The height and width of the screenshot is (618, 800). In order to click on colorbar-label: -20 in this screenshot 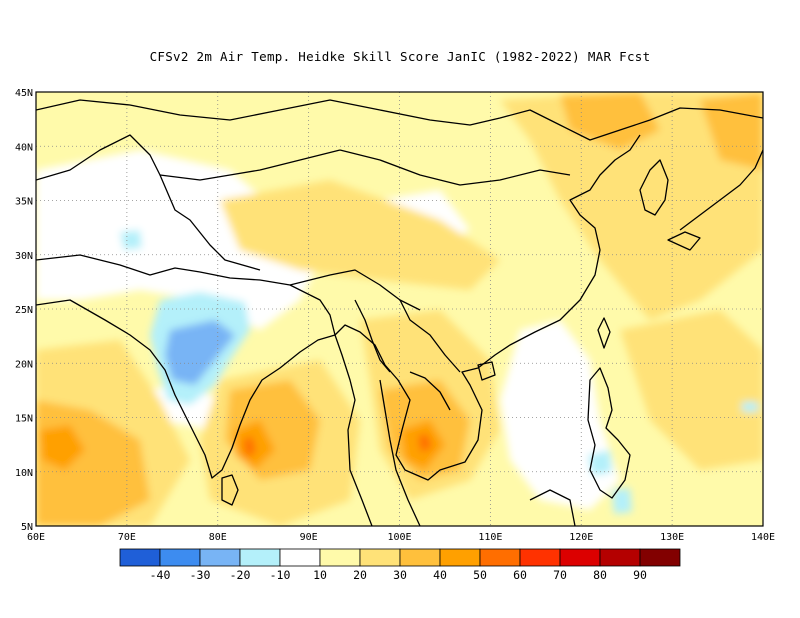, I will do `click(240, 575)`.